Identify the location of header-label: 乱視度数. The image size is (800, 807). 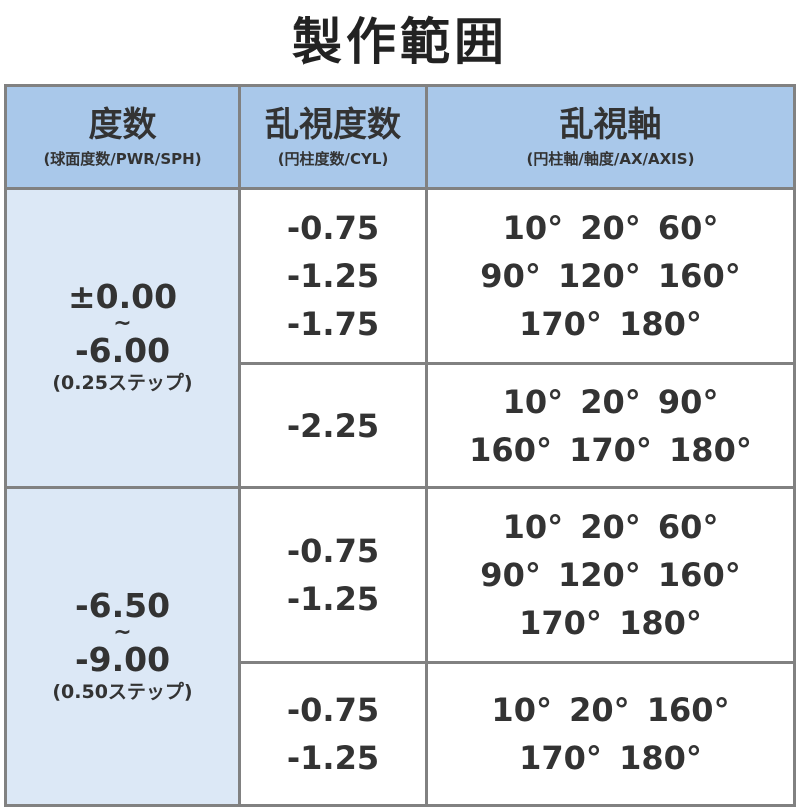
(333, 125).